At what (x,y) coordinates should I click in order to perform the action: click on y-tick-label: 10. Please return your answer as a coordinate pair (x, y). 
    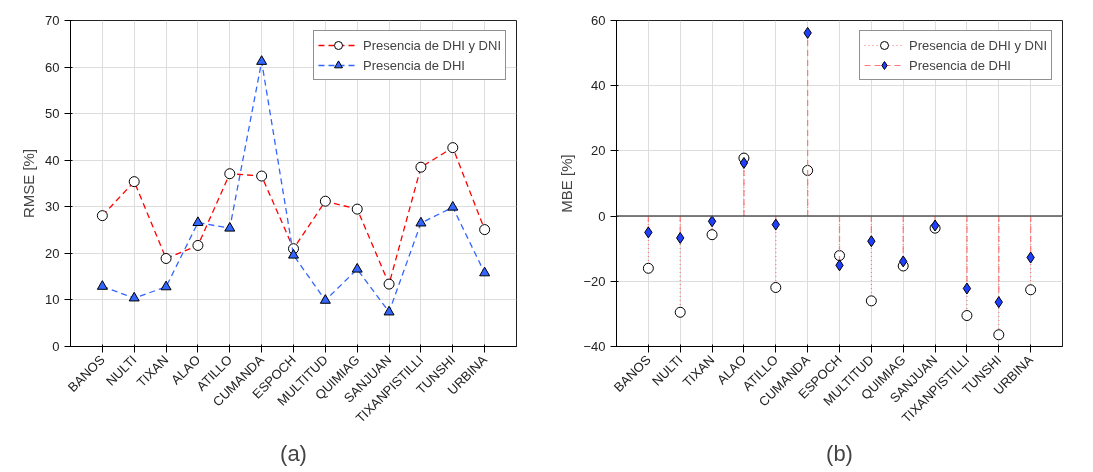
    Looking at the image, I should click on (52, 300).